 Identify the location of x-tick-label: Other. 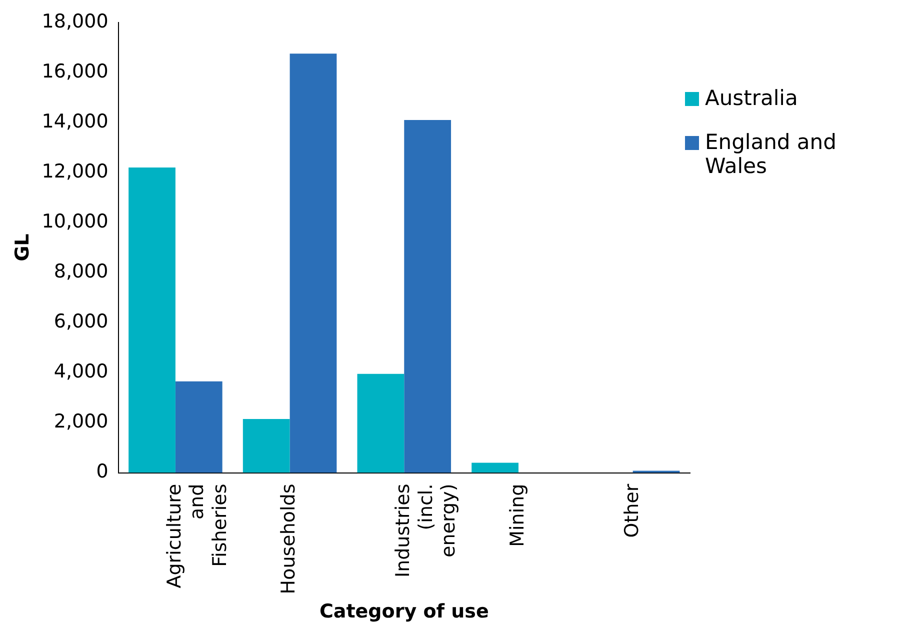
(631, 511).